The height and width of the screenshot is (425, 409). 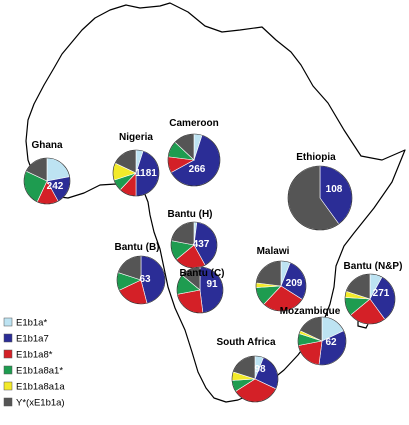 I want to click on pie-bantu-n-p: 271 Bantu (N&P), so click(x=373, y=293).